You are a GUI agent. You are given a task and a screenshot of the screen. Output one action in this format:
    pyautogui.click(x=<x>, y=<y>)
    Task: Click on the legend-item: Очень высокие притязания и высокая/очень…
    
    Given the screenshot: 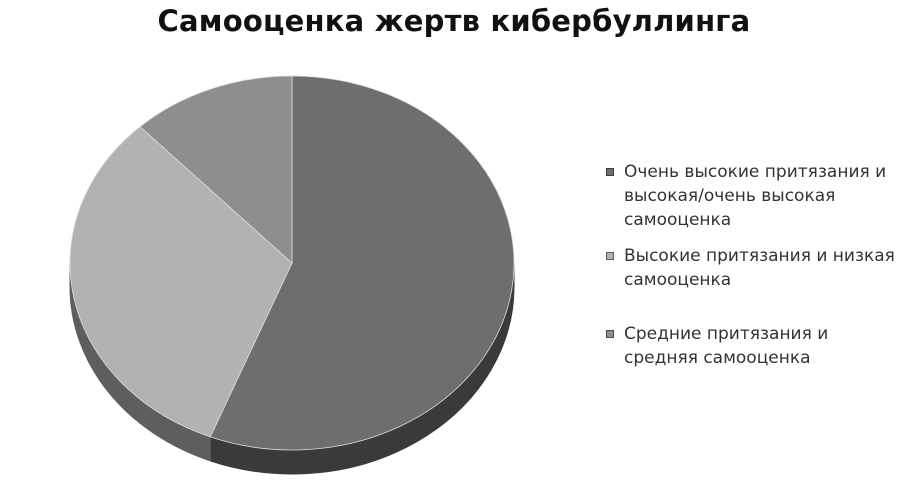 What is the action you would take?
    pyautogui.click(x=754, y=196)
    